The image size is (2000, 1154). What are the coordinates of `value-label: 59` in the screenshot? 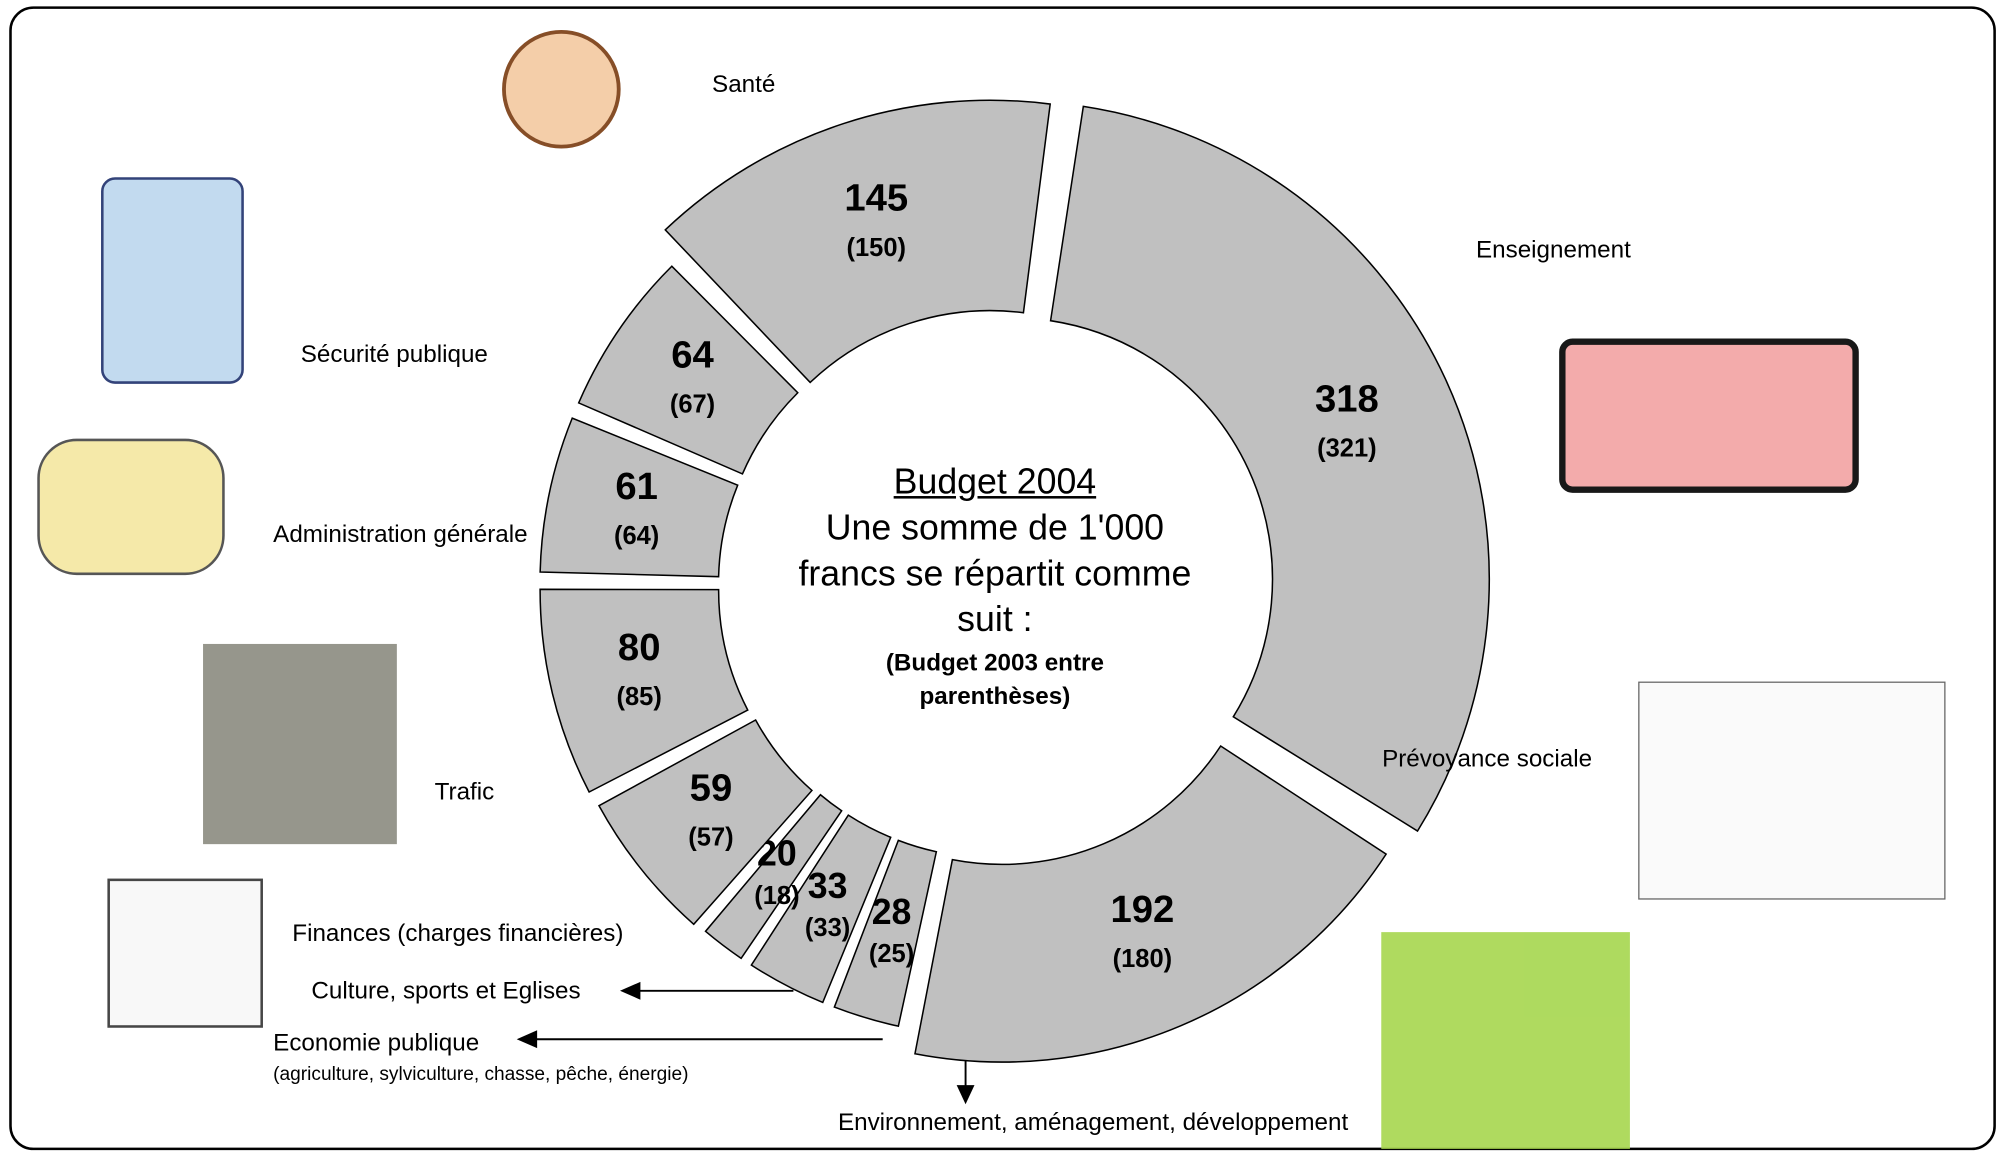 It's located at (711, 788).